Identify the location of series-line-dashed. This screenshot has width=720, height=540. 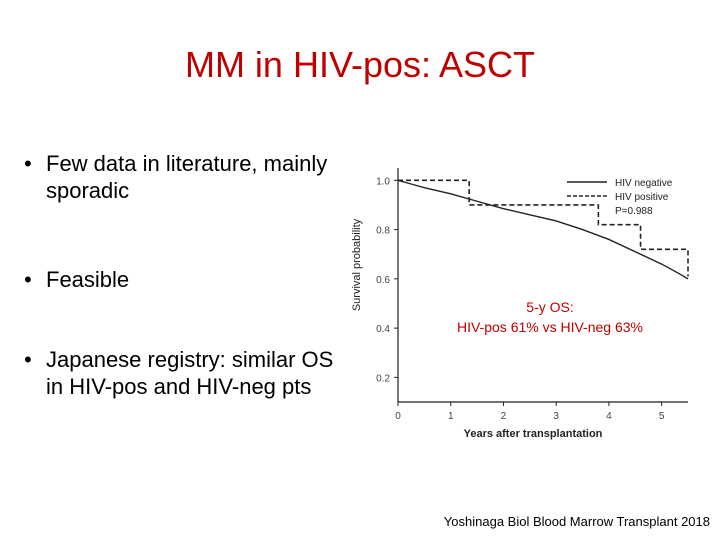
(543, 228).